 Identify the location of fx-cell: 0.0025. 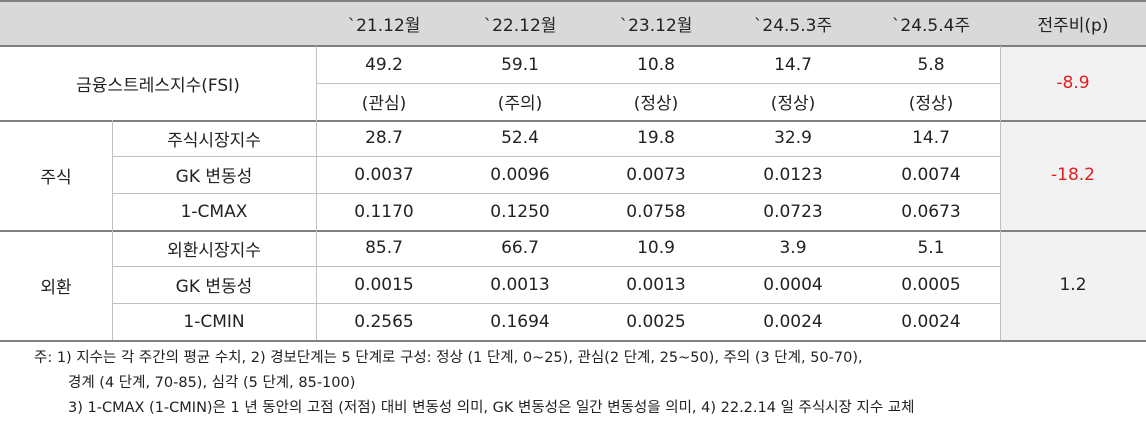
(656, 321).